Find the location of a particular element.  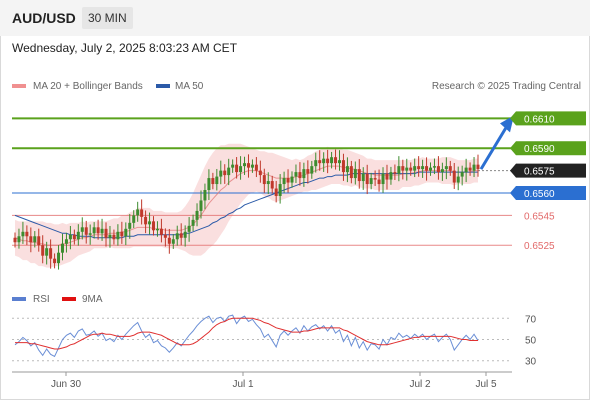

rsi-ma-line is located at coordinates (246, 333).